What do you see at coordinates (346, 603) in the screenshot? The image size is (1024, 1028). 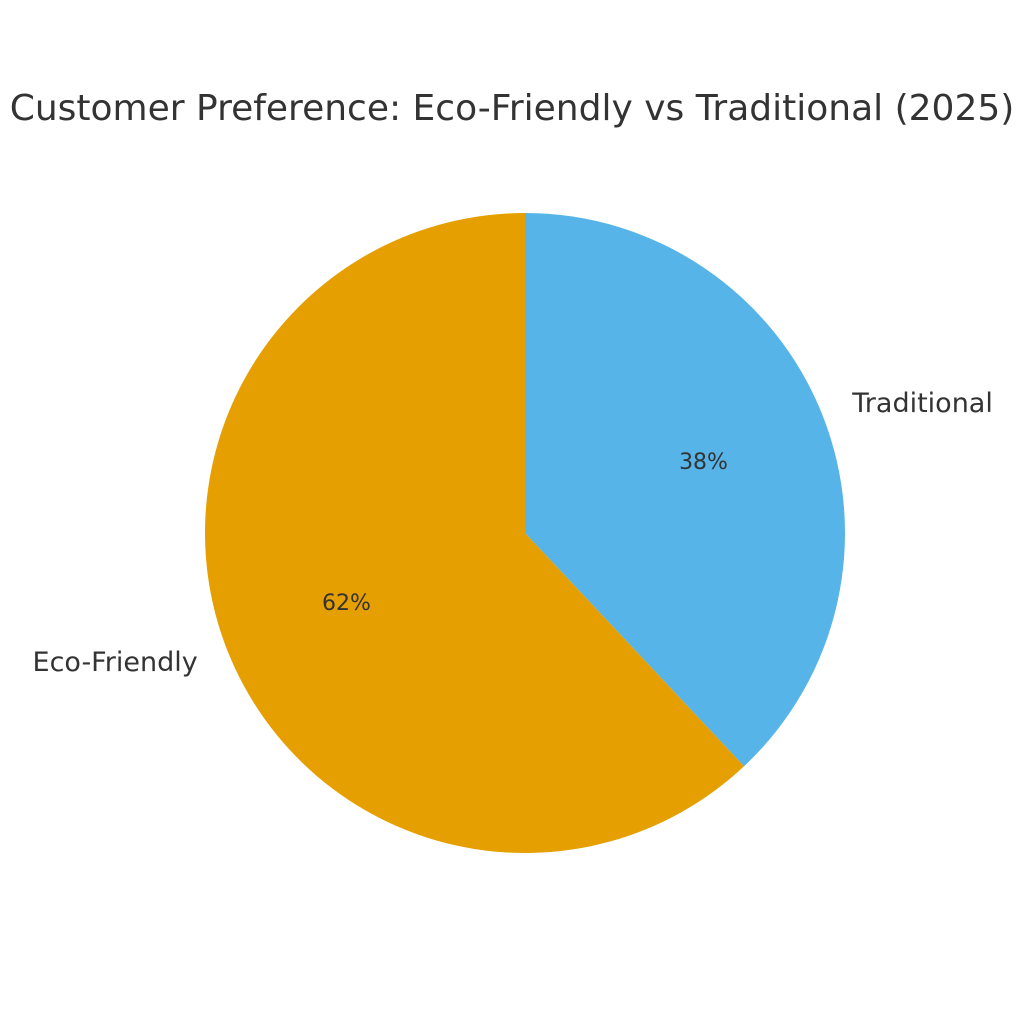 I see `pie-value-label-eco-friendly: 62%` at bounding box center [346, 603].